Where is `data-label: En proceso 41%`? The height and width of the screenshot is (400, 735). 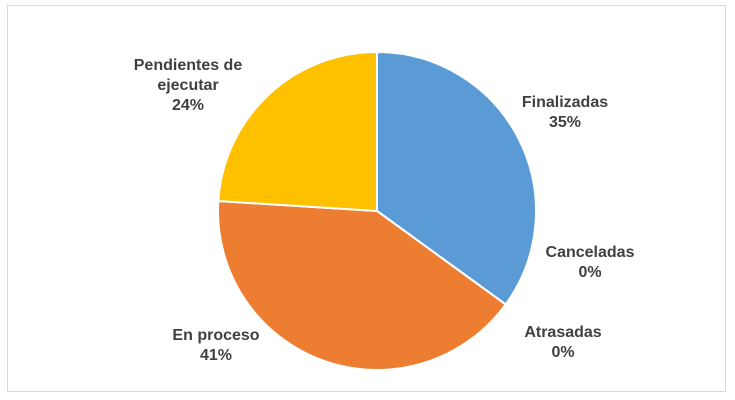 data-label: En proceso 41% is located at coordinates (216, 346).